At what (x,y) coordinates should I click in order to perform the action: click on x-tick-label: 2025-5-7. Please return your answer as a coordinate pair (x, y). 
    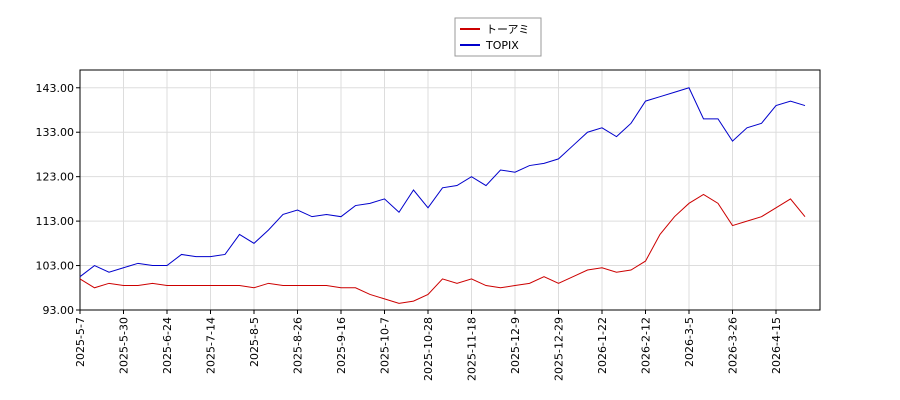
    Looking at the image, I should click on (80, 342).